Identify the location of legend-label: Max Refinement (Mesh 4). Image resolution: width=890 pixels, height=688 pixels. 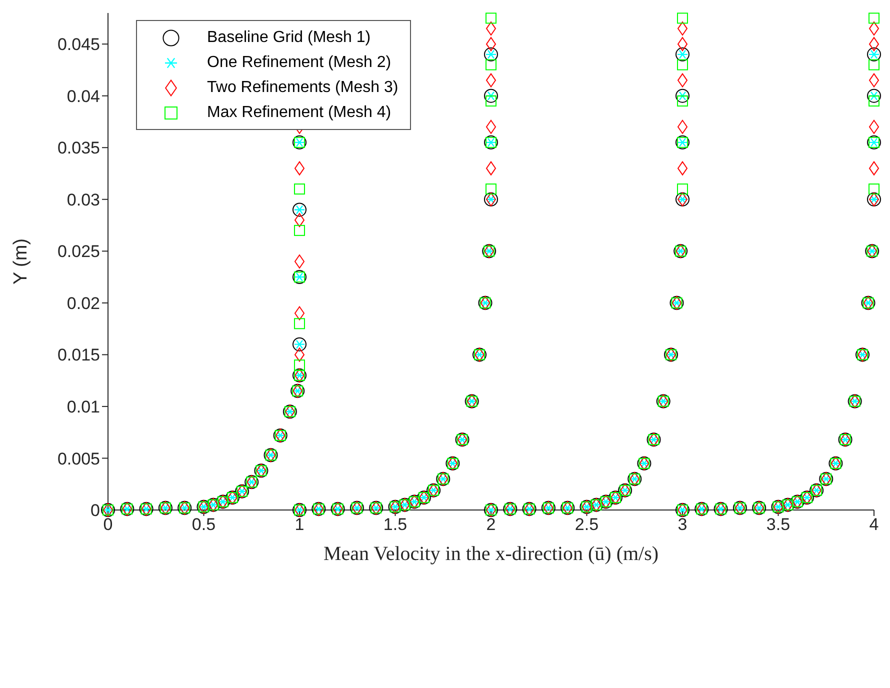
(299, 113).